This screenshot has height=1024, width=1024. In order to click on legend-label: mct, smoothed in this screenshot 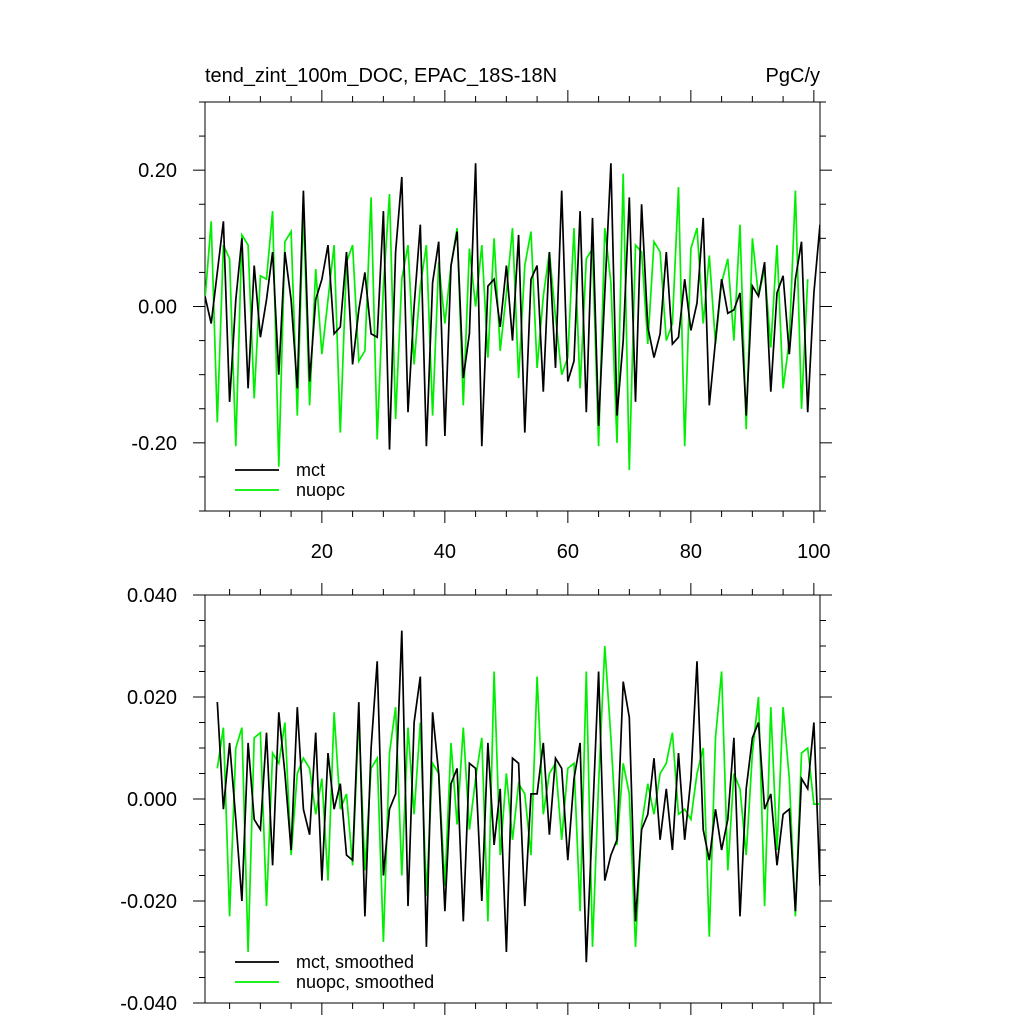, I will do `click(355, 962)`.